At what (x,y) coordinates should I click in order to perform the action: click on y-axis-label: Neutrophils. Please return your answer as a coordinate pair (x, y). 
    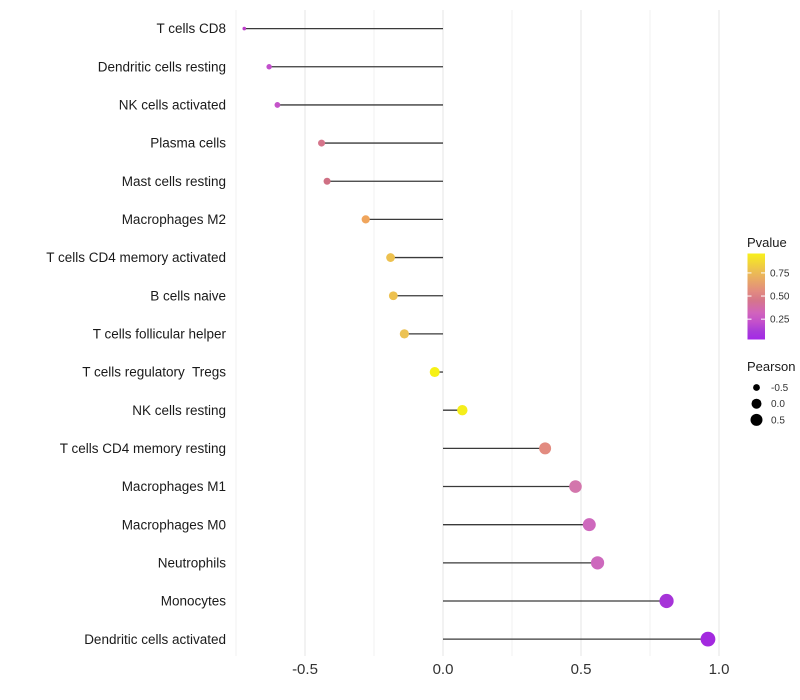
    Looking at the image, I should click on (192, 562).